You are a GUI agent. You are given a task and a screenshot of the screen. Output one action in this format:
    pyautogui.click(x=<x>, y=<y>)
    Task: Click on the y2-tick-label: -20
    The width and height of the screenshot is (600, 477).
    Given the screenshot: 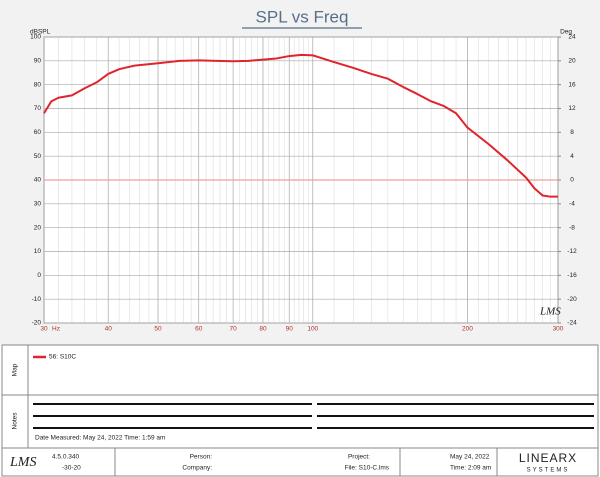 What is the action you would take?
    pyautogui.click(x=572, y=299)
    